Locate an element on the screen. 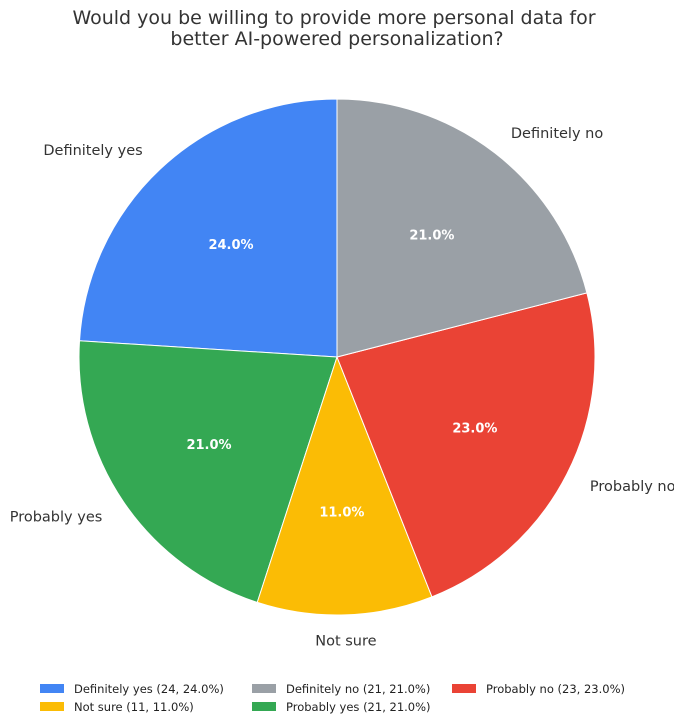  percent-label-probably-no: 23.0% is located at coordinates (474, 428).